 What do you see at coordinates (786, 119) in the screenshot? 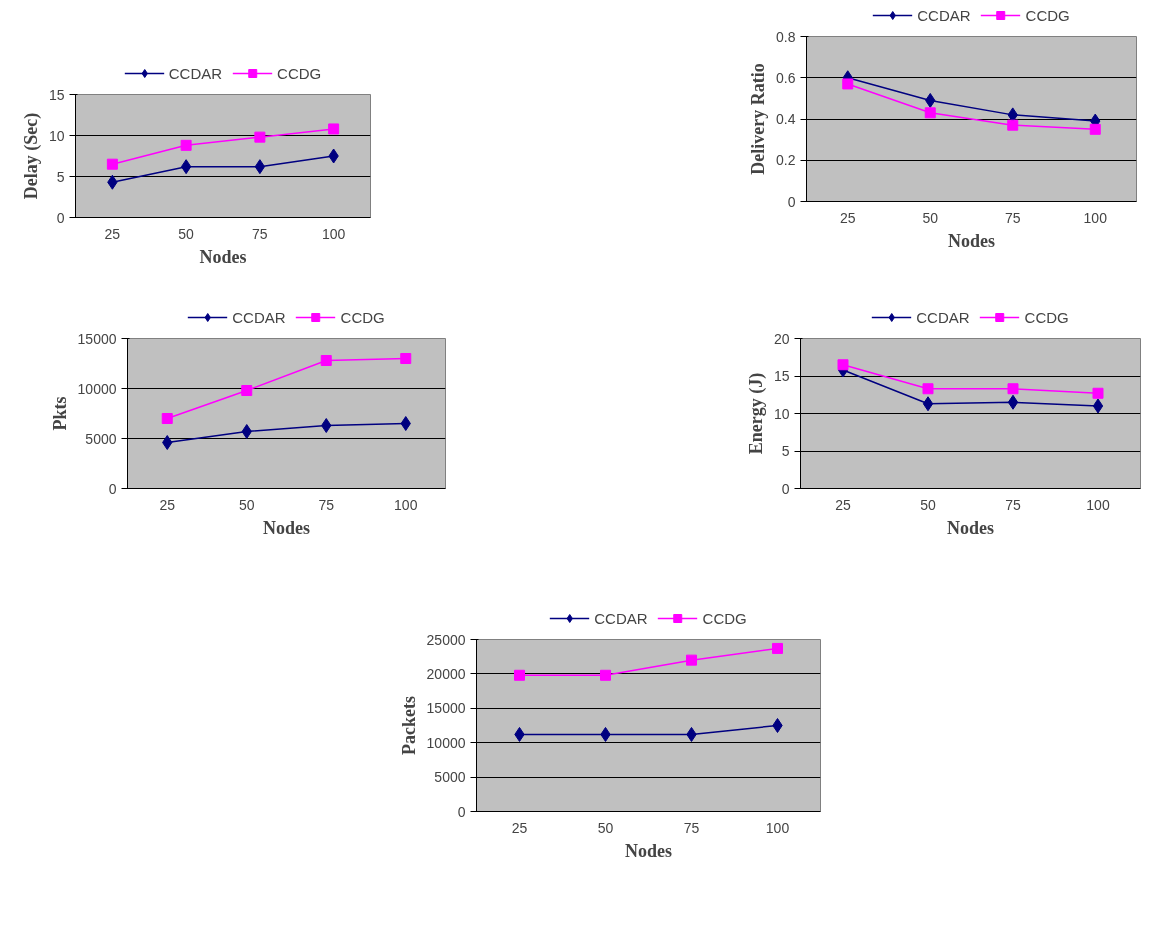
I see `y-tick-label: 0.4` at bounding box center [786, 119].